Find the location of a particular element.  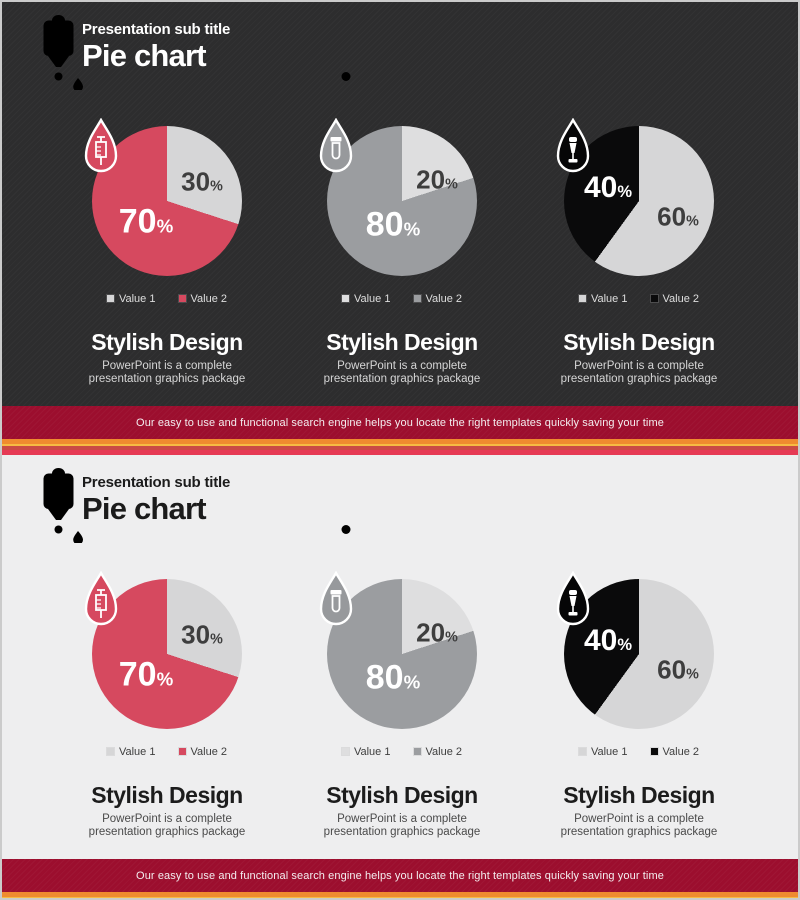

stripe-dullred is located at coordinates (400, 448).